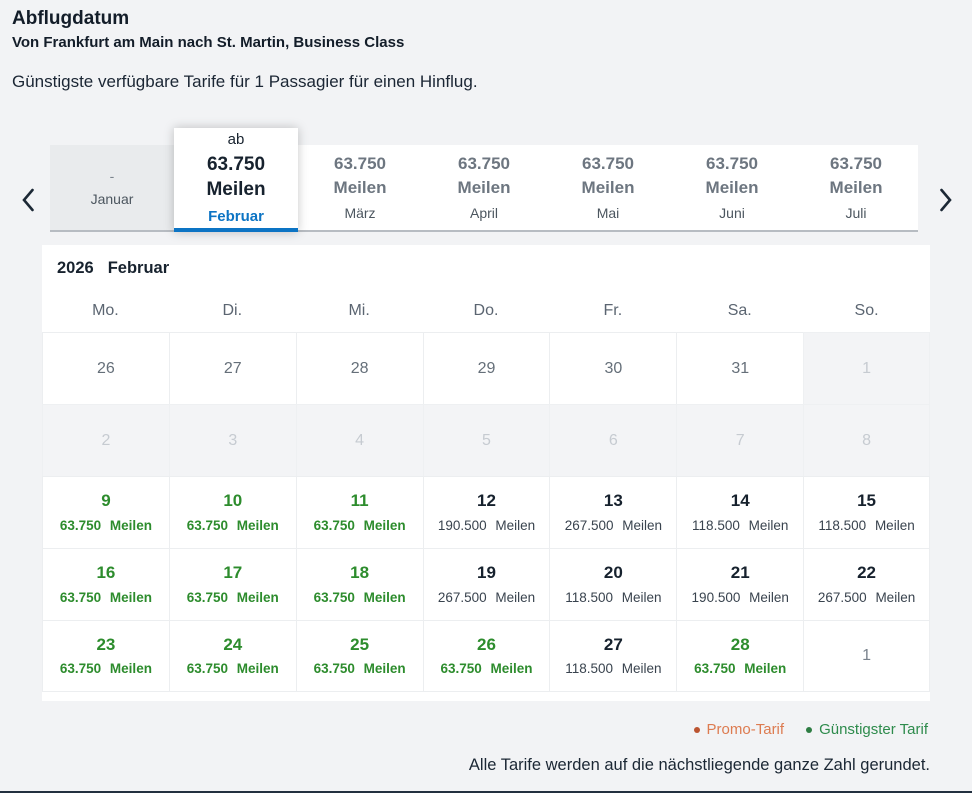 Image resolution: width=972 pixels, height=793 pixels. Describe the element at coordinates (866, 310) in the screenshot. I see `weekday-label: So.` at that location.